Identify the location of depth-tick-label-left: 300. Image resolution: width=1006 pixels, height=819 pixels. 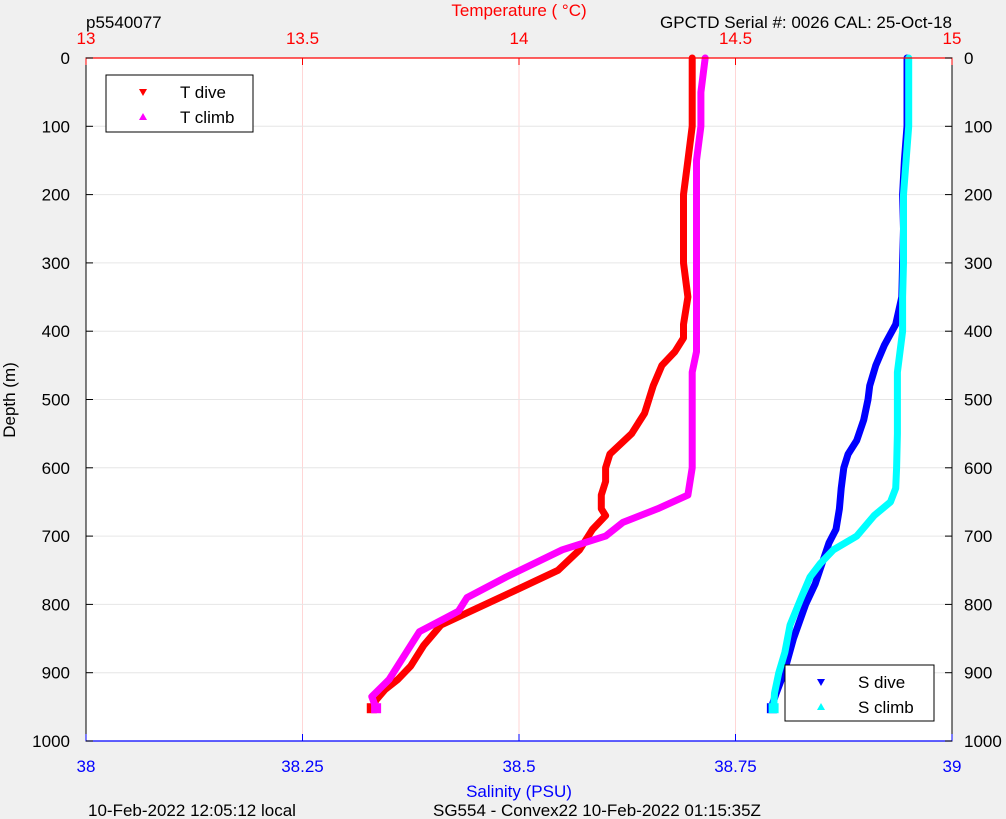
(56, 263).